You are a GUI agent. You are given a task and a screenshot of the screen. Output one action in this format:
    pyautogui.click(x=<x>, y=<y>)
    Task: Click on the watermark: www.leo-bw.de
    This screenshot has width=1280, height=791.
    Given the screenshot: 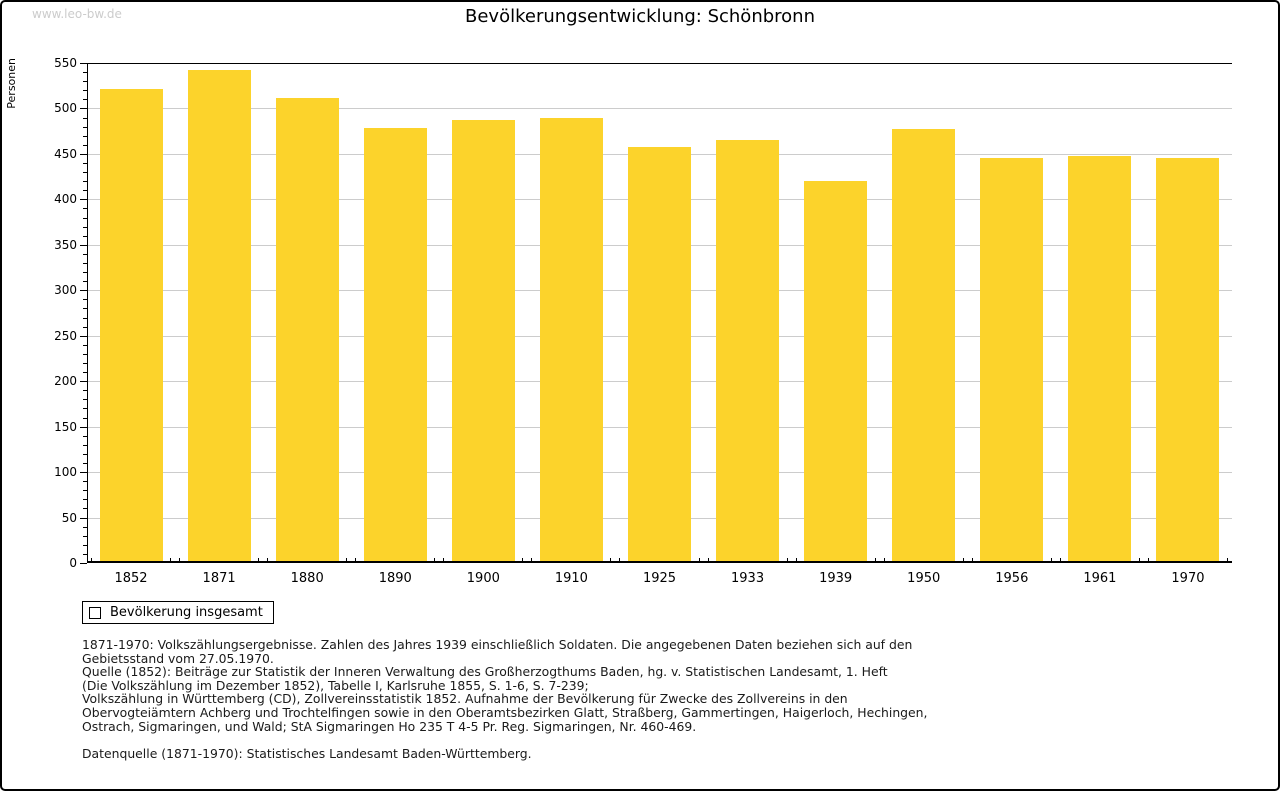 What is the action you would take?
    pyautogui.click(x=77, y=14)
    